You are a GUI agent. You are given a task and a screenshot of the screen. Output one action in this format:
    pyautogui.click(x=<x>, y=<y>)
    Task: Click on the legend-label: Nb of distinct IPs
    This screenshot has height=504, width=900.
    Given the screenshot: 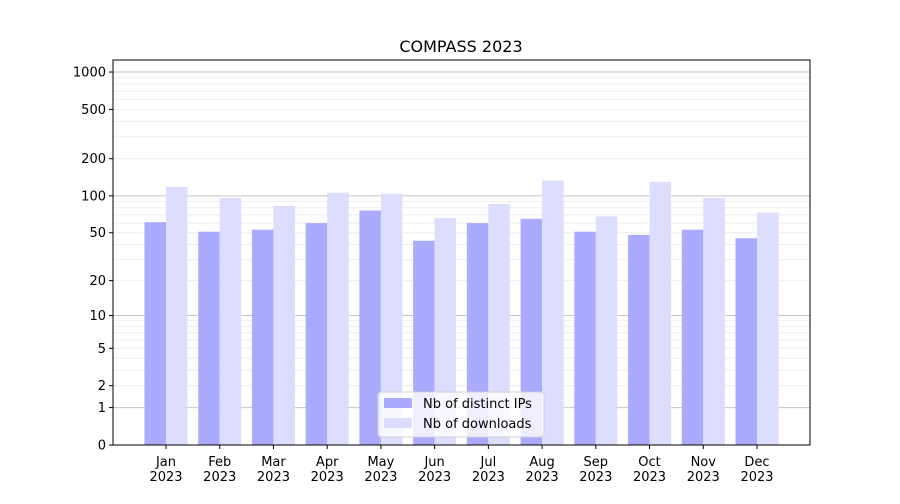 What is the action you would take?
    pyautogui.click(x=477, y=404)
    